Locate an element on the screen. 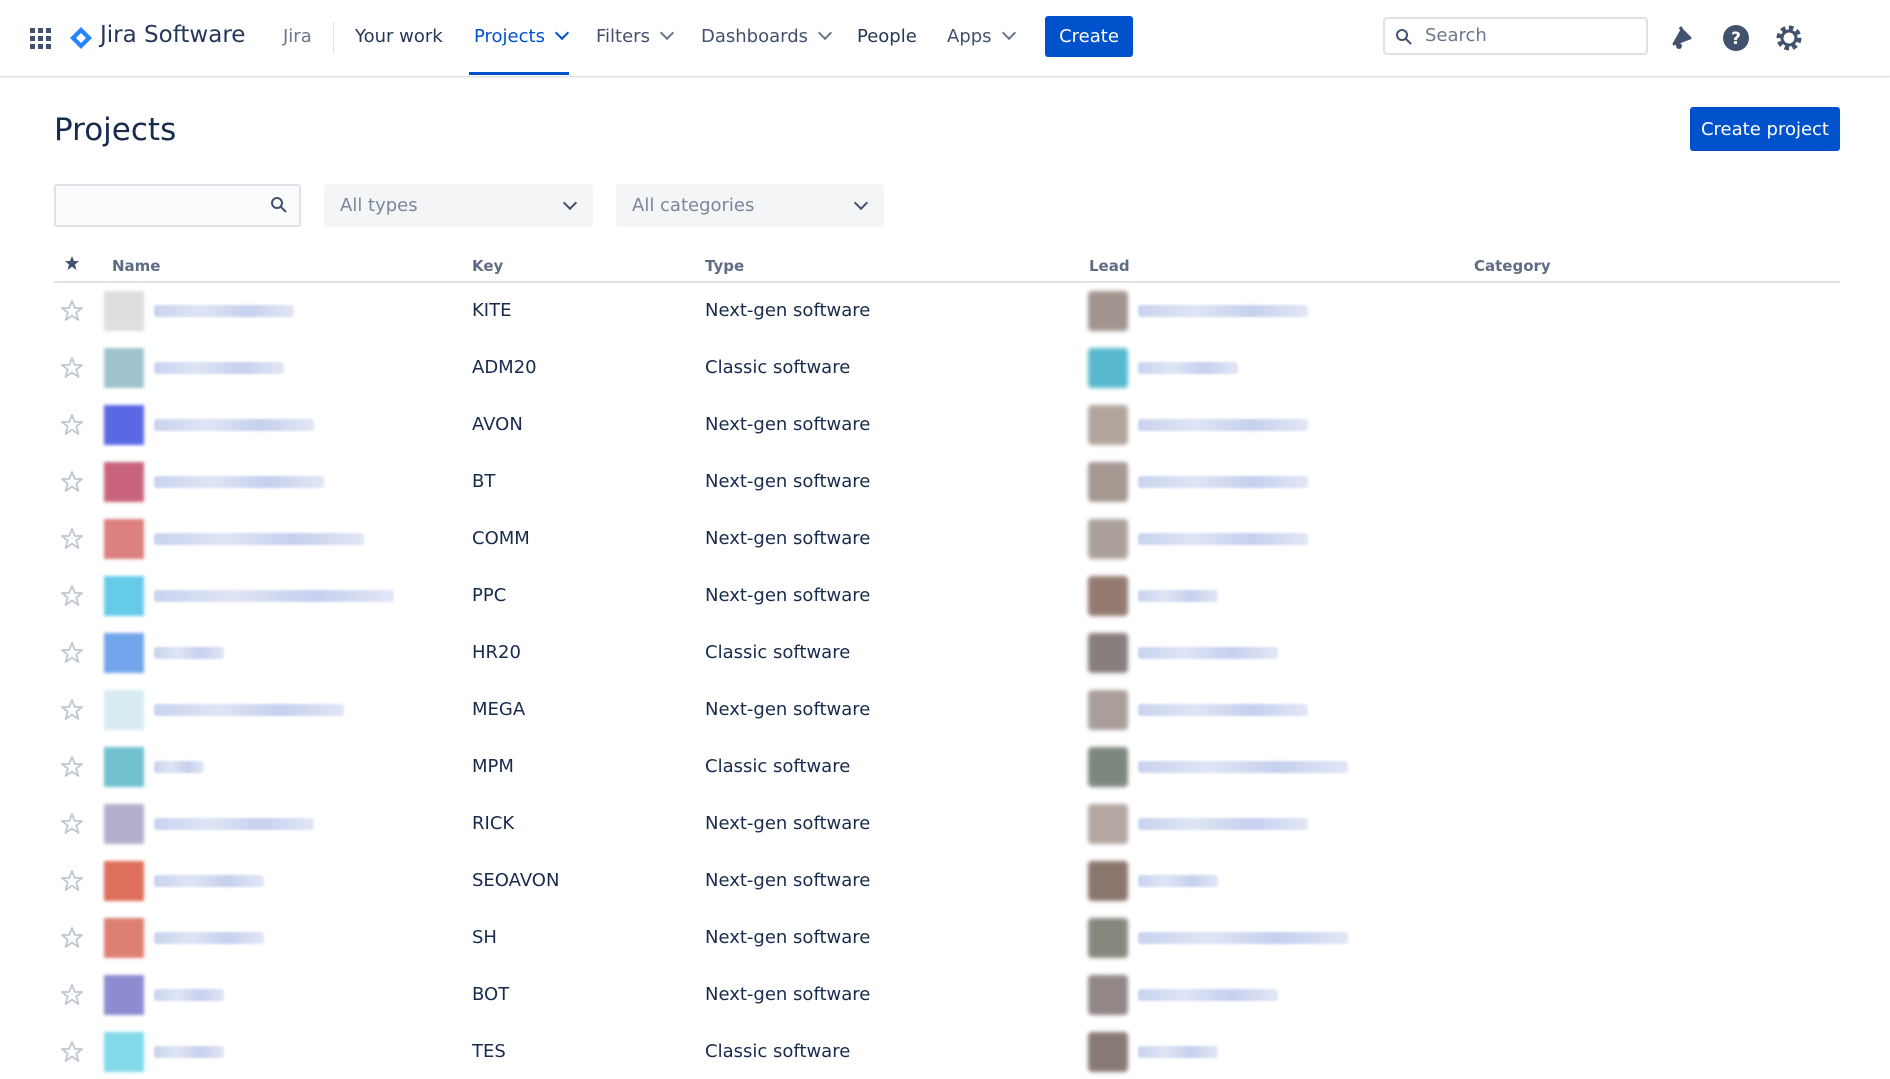  nav-item: Apps is located at coordinates (981, 36).